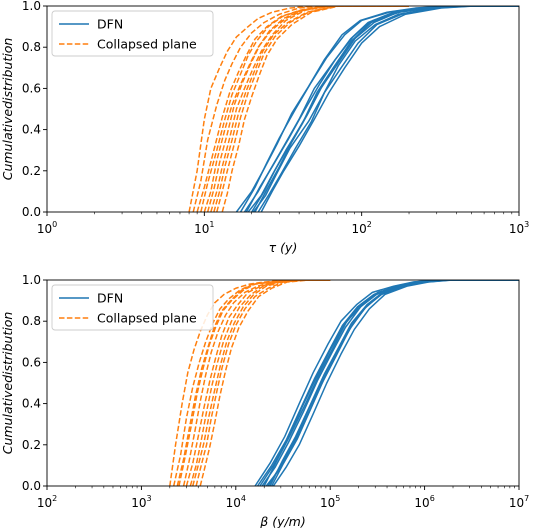 The width and height of the screenshot is (533, 528). Describe the element at coordinates (519, 502) in the screenshot. I see `x-tick-label: 10⁷` at that location.